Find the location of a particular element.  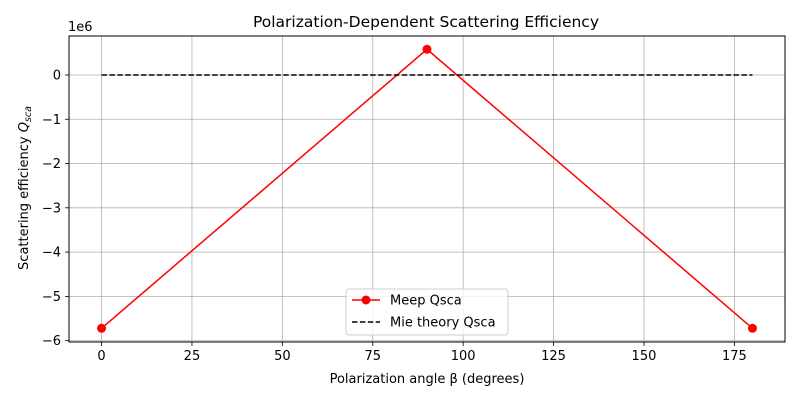

y-tick-label: 0 is located at coordinates (57, 75).